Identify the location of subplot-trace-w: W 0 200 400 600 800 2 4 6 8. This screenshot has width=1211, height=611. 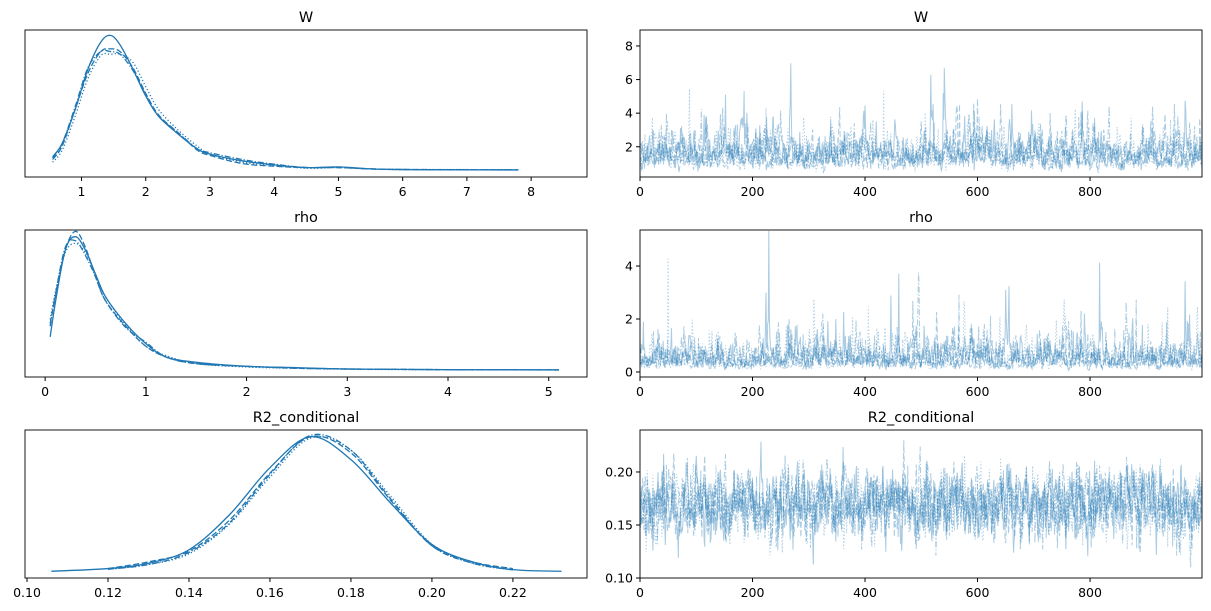
(914, 104).